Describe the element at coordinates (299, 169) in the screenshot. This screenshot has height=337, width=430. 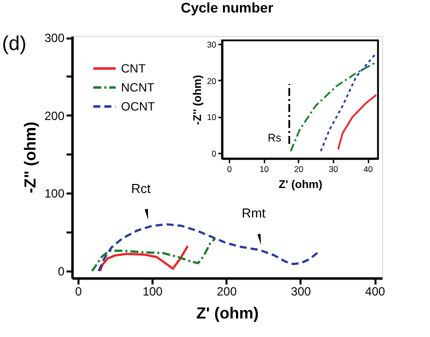
I see `x-tick-label: 20` at that location.